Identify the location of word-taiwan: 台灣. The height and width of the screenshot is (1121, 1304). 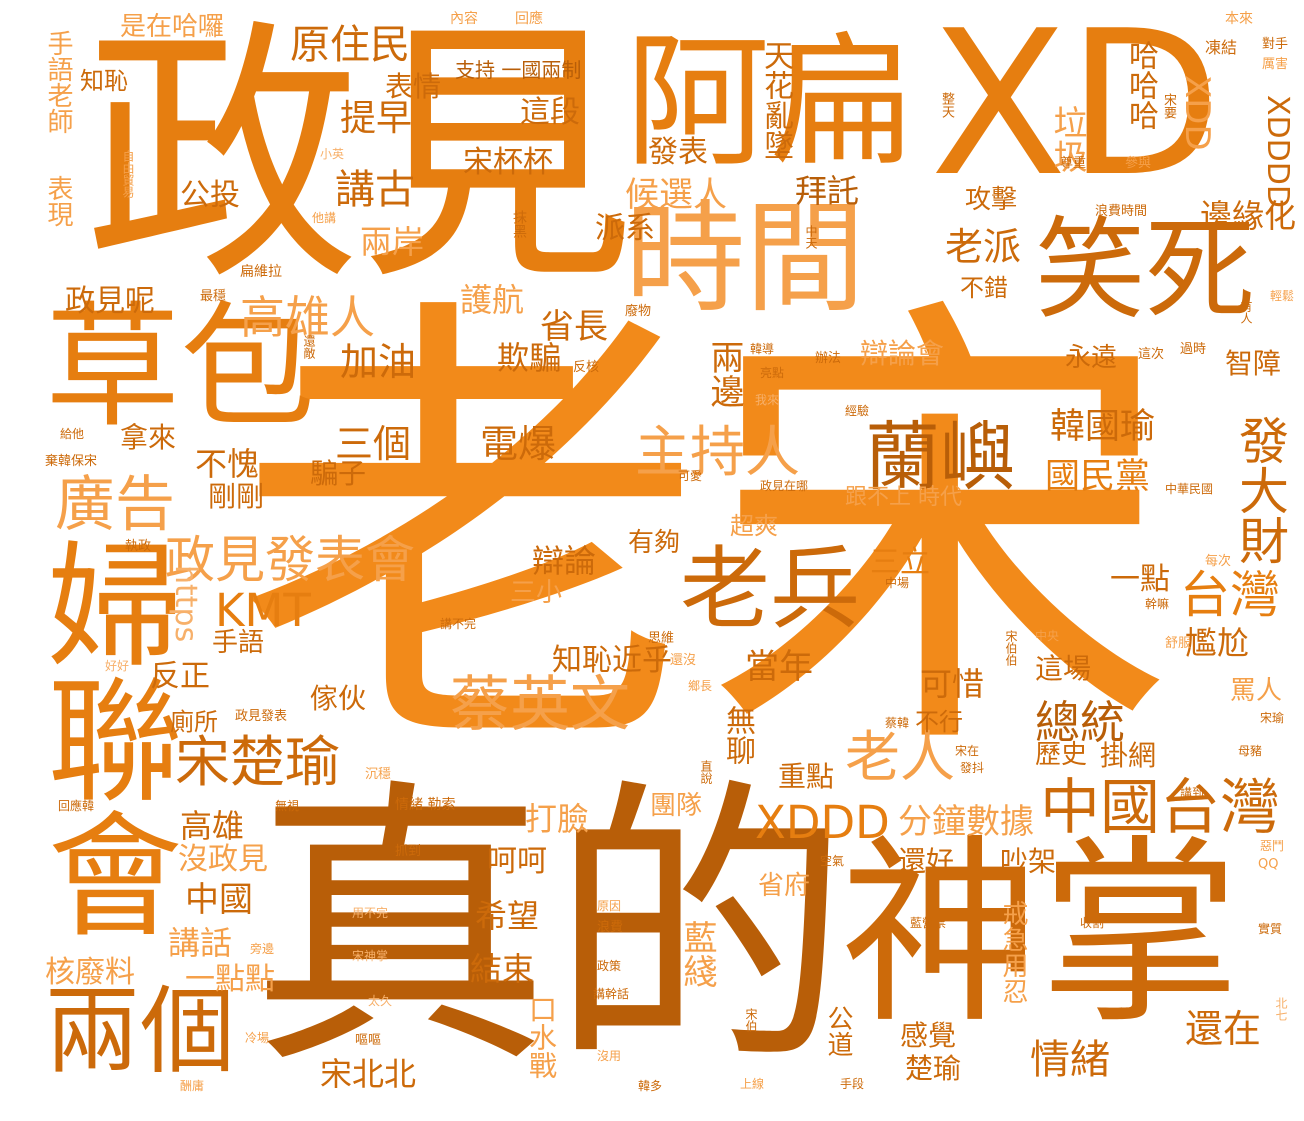
(1230, 595).